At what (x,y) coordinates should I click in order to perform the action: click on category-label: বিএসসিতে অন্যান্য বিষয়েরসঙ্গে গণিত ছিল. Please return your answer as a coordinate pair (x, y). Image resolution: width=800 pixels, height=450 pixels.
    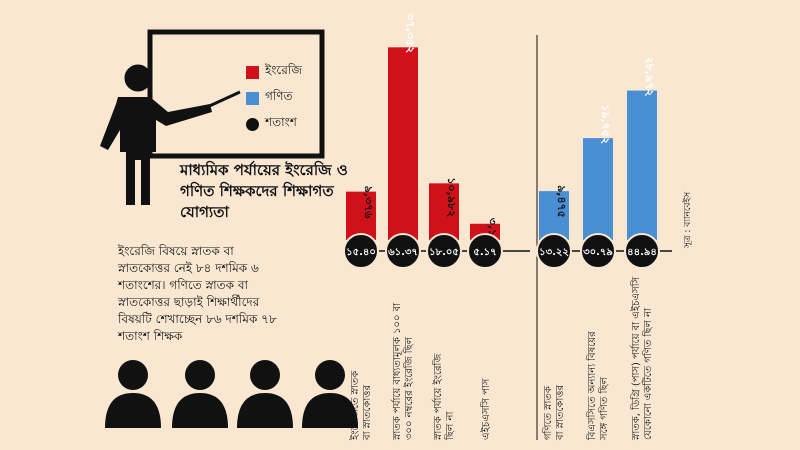
    Looking at the image, I should click on (598, 386).